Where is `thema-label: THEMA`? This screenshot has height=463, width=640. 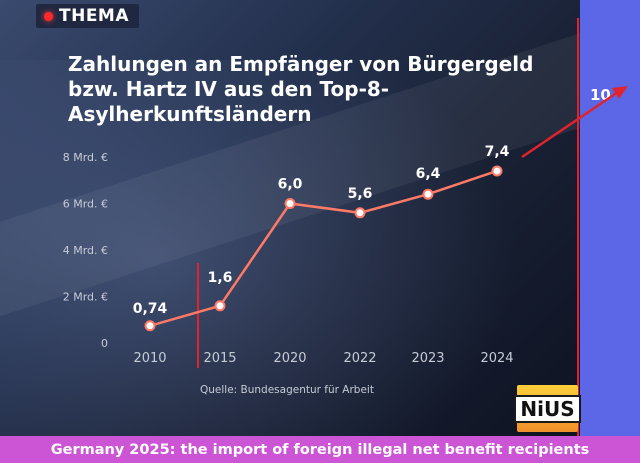 thema-label: THEMA is located at coordinates (94, 16).